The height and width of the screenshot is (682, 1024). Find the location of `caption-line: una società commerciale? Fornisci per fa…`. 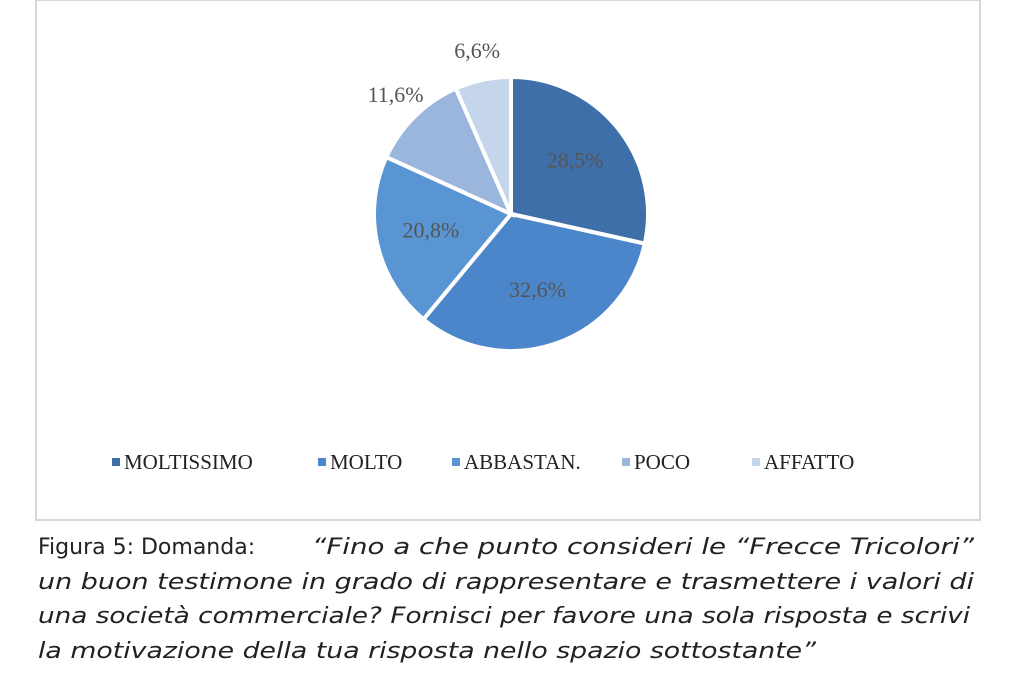

caption-line: una società commerciale? Fornisci per fa… is located at coordinates (504, 616).